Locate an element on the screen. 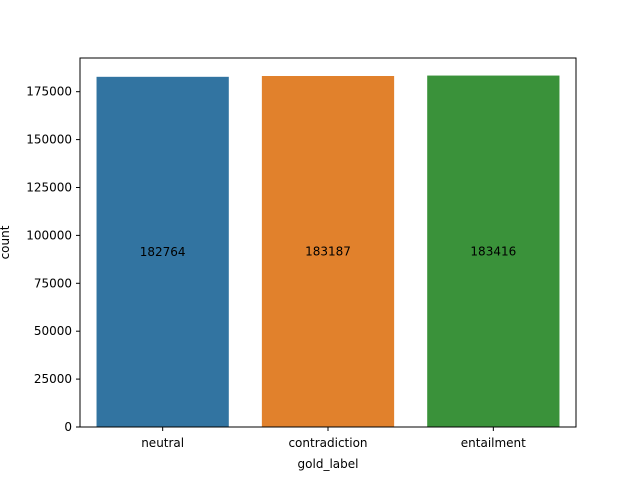 The width and height of the screenshot is (640, 484). y-tick-label: 25000 is located at coordinates (53, 379).